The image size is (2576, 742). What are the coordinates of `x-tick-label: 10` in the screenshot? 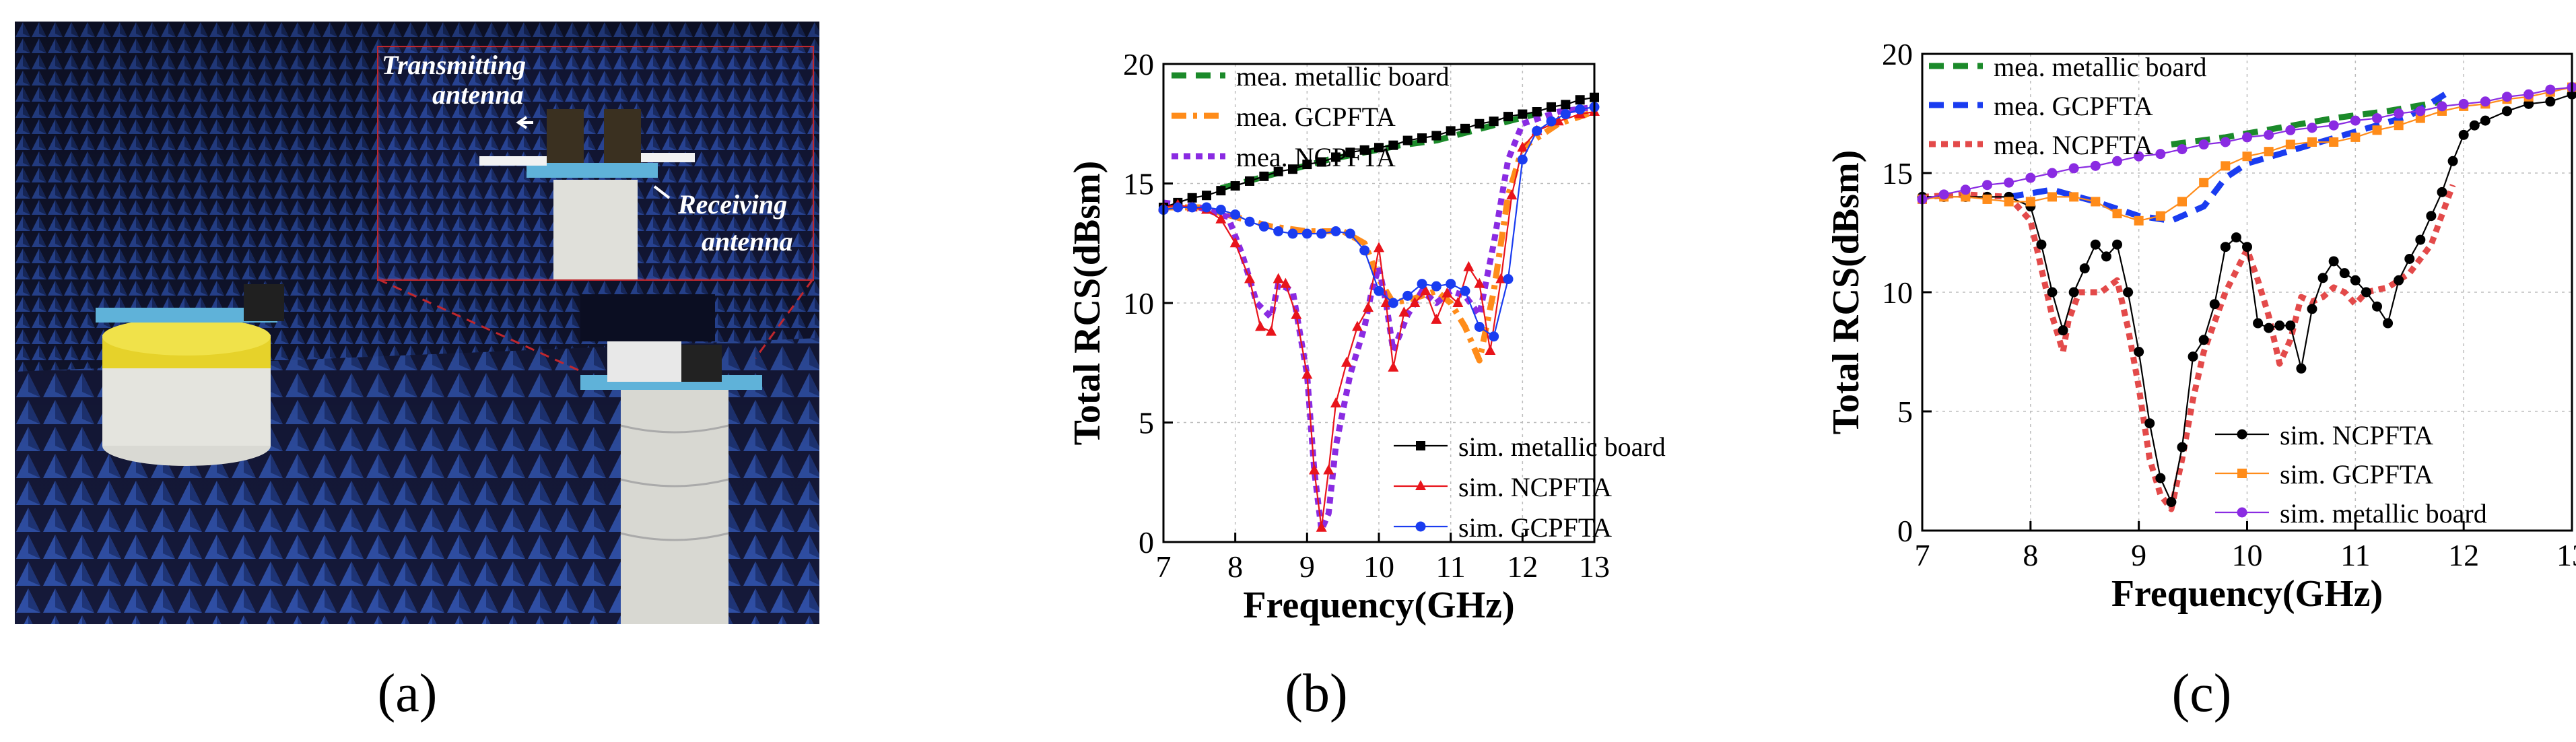 It's located at (2247, 555).